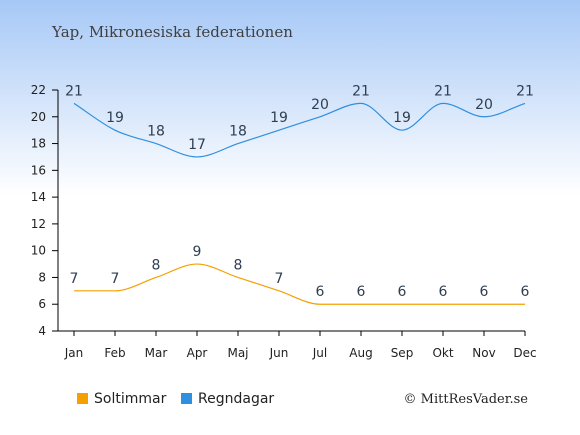 The image size is (580, 435). I want to click on y-tick-label: 8, so click(42, 277).